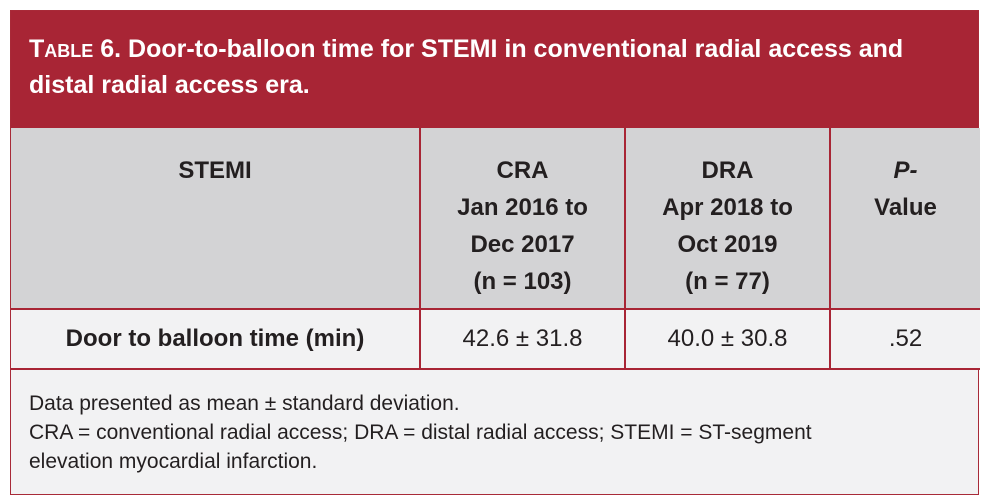 This screenshot has width=988, height=502. Describe the element at coordinates (215, 170) in the screenshot. I see `header-stemi-label: STEMI` at that location.